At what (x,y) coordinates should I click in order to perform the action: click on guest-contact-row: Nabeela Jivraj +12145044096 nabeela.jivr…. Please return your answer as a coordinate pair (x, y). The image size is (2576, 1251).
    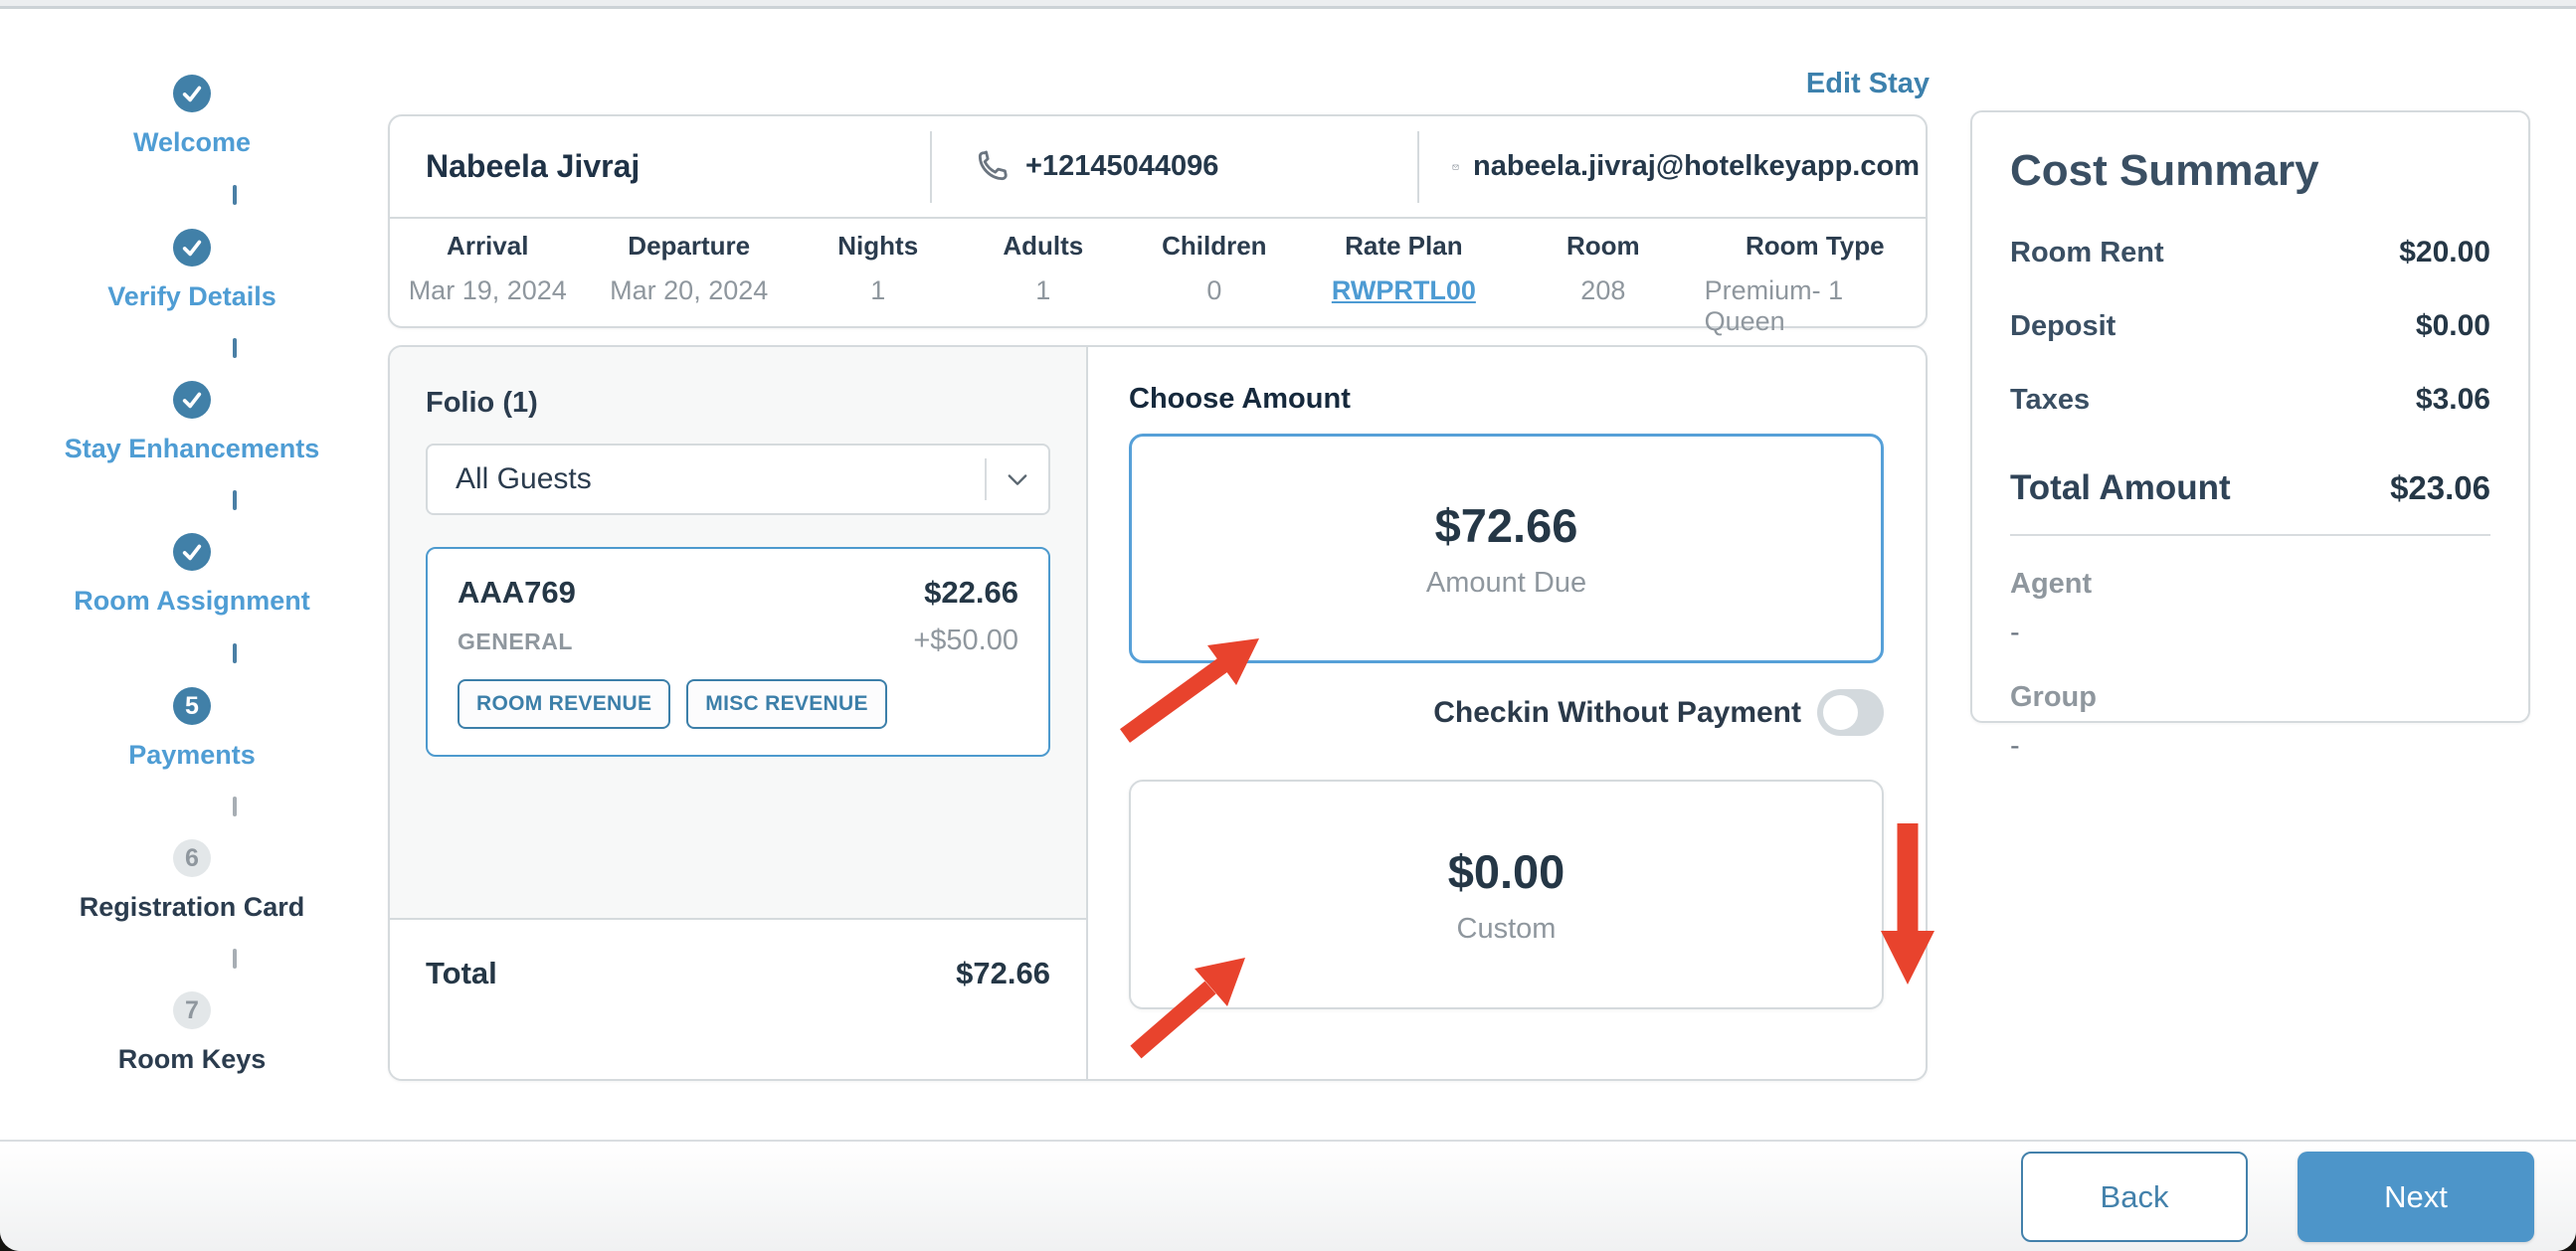
    Looking at the image, I should click on (1158, 167).